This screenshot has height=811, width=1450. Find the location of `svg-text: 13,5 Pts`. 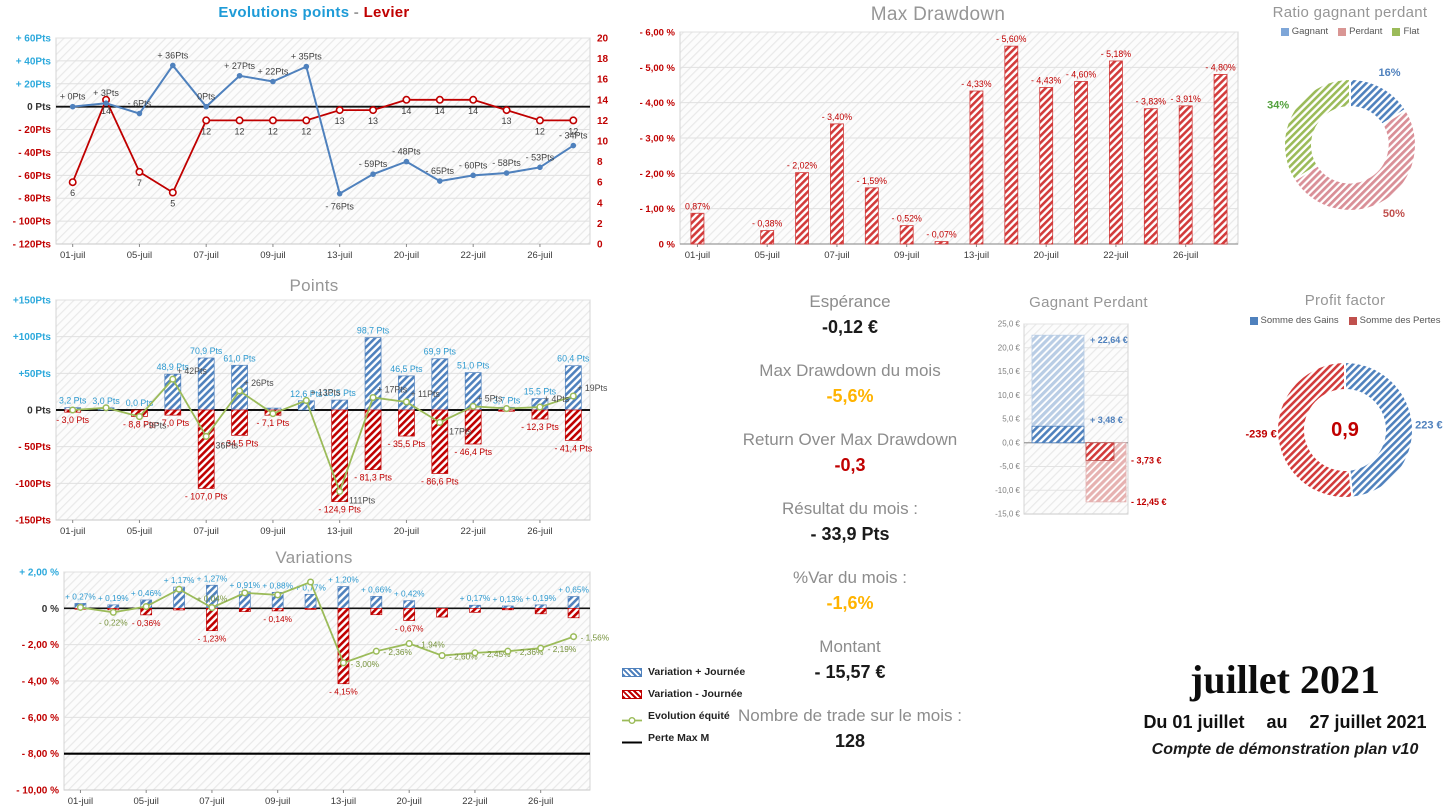

svg-text: 13,5 Pts is located at coordinates (340, 393).